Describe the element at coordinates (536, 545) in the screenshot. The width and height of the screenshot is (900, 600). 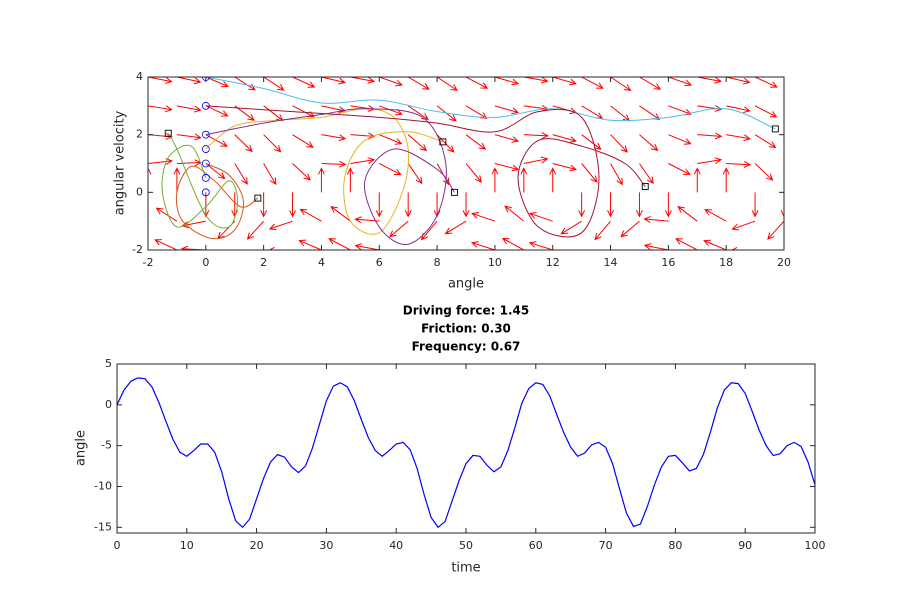
I see `x-tick-label: 60` at that location.